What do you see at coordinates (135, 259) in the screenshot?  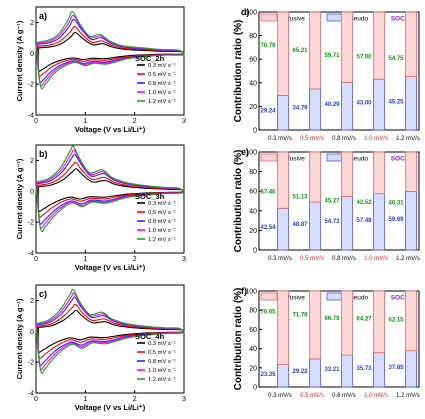 I see `x-tick-label: 2` at bounding box center [135, 259].